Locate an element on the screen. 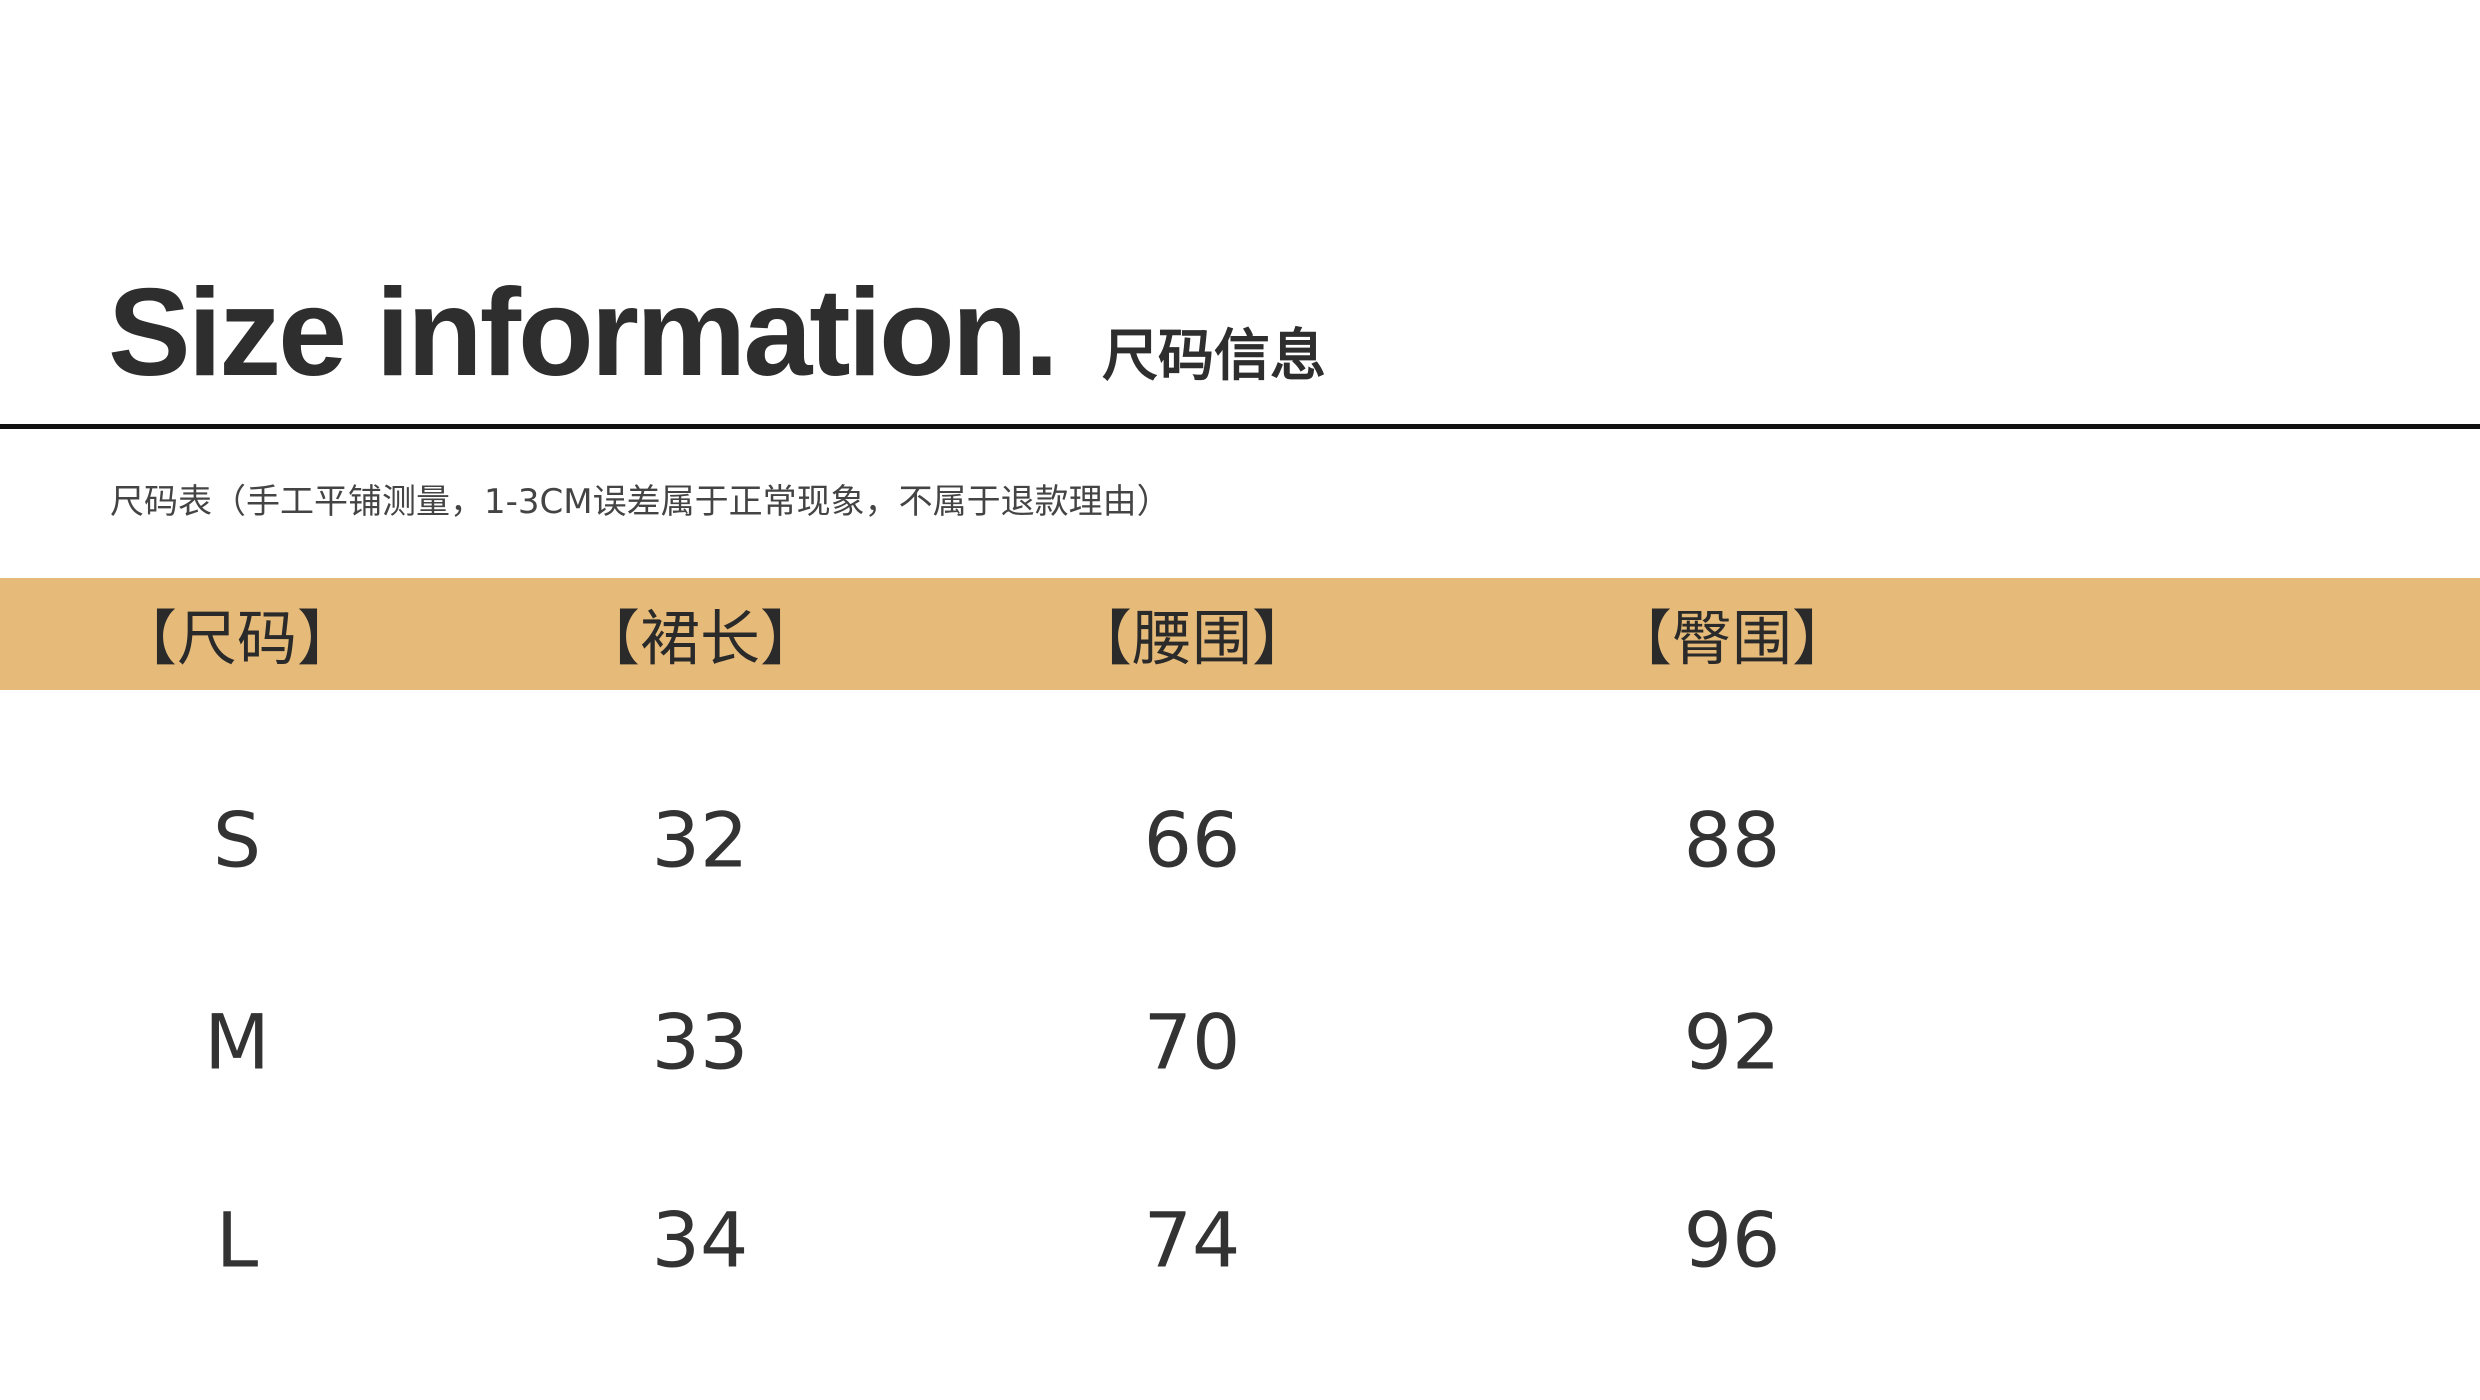  subtitle: 尺码表（手工平铺测量，1-3CM误差属于正常现象，不属于退款理由） is located at coordinates (640, 502).